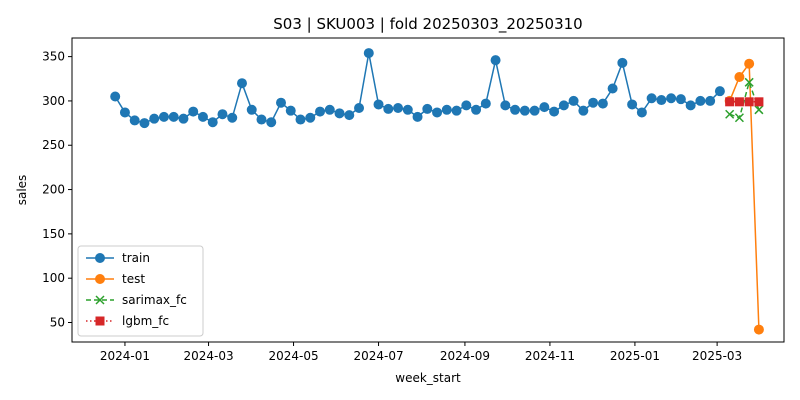  I want to click on legend-label-lgbm-fc: lgbm_fc, so click(145, 321).